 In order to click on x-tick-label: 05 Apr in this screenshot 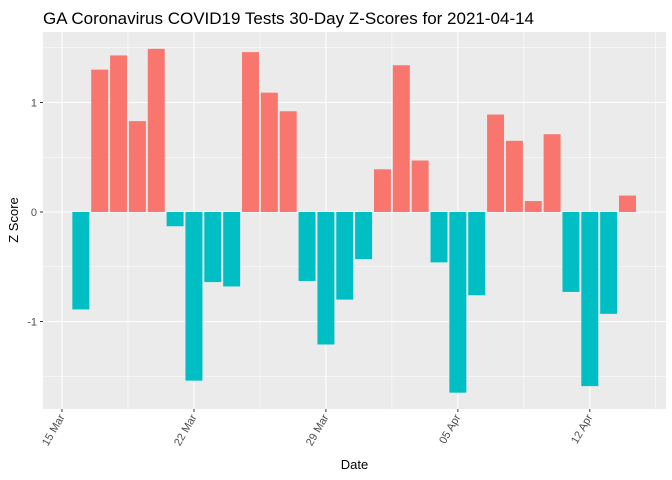, I will do `click(450, 429)`.